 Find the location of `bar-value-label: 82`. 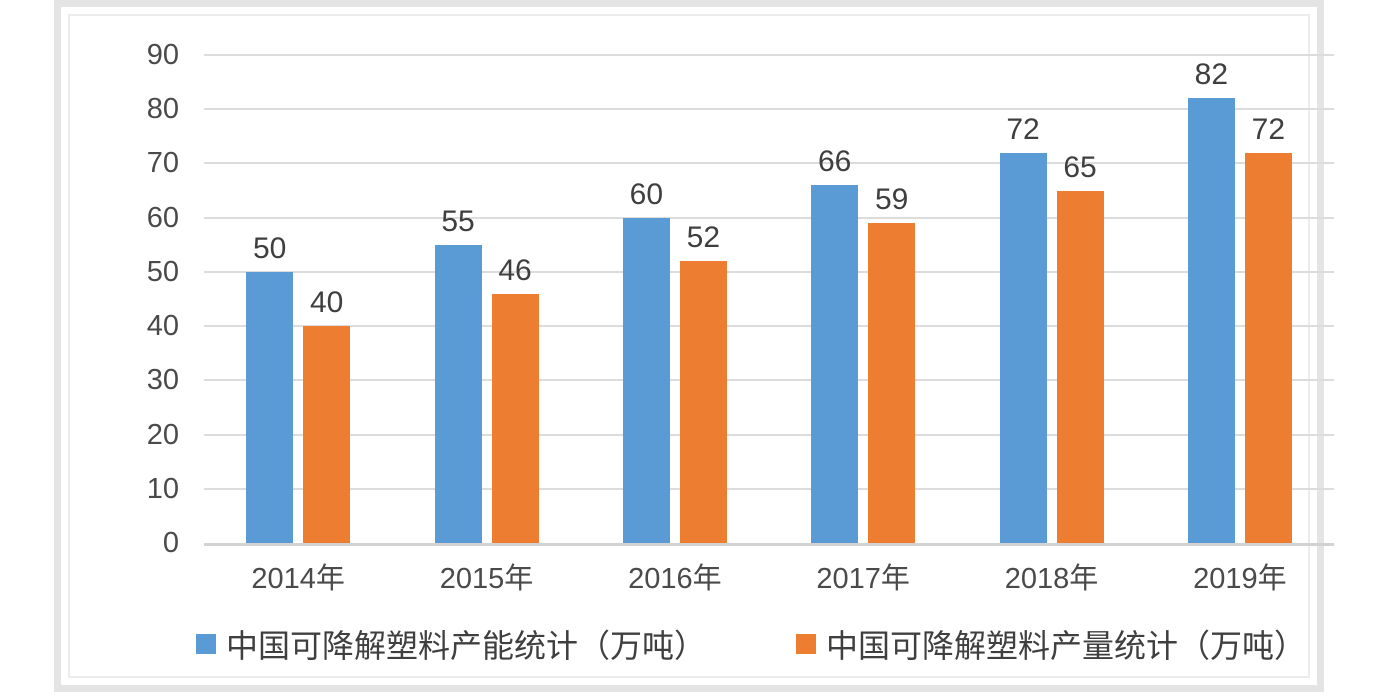

bar-value-label: 82 is located at coordinates (1211, 75).